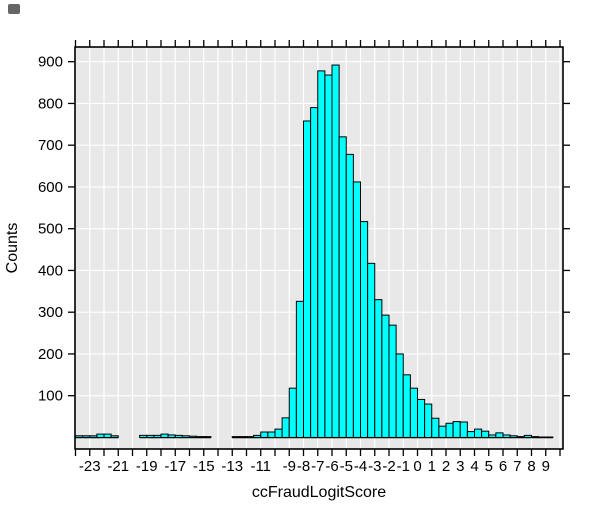 The image size is (612, 517). What do you see at coordinates (546, 466) in the screenshot?
I see `x-tick-label: 9` at bounding box center [546, 466].